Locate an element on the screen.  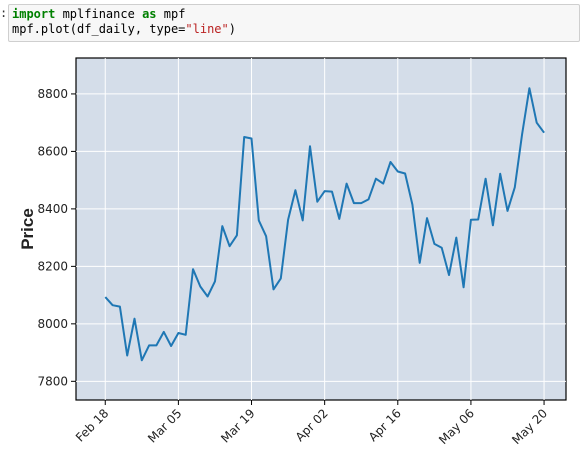
line1-token-1: mplfinance is located at coordinates (99, 14).